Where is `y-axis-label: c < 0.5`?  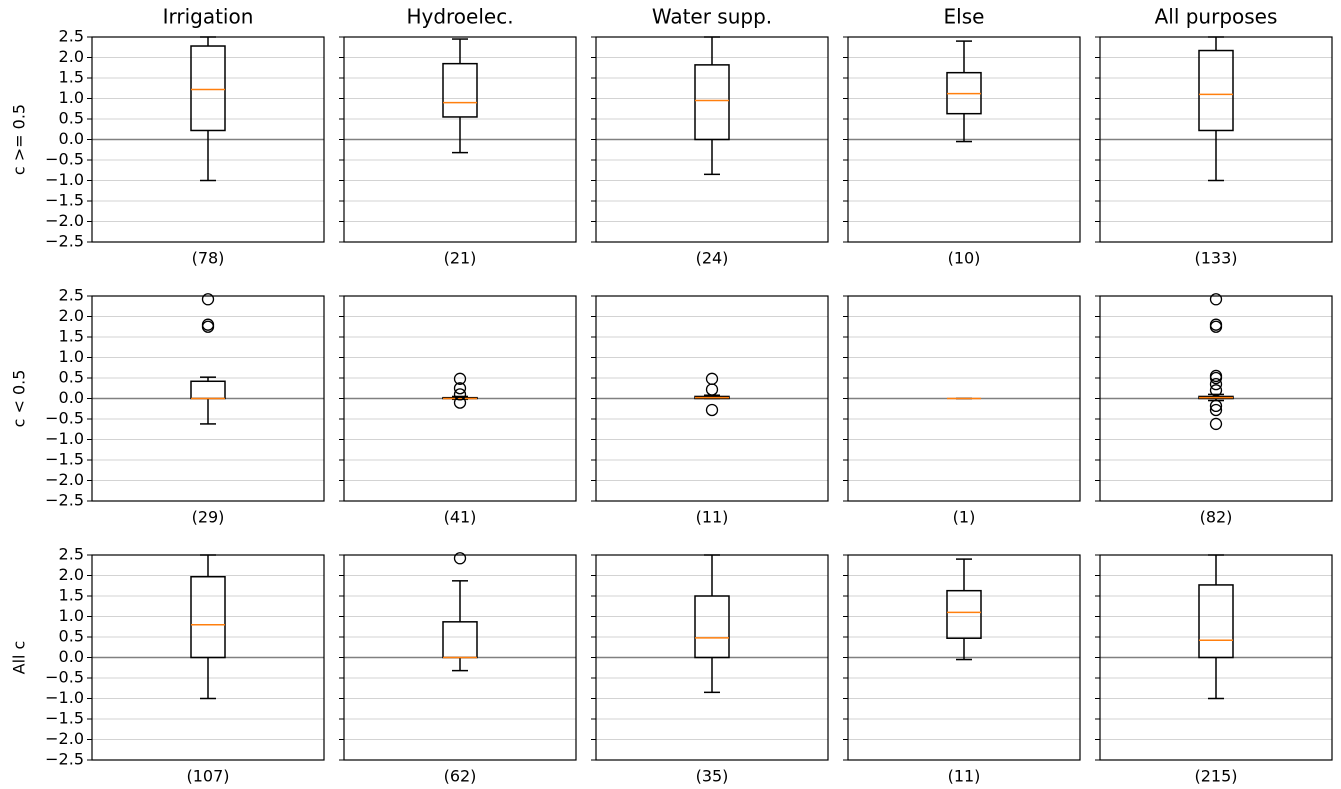
y-axis-label: c < 0.5 is located at coordinates (19, 399).